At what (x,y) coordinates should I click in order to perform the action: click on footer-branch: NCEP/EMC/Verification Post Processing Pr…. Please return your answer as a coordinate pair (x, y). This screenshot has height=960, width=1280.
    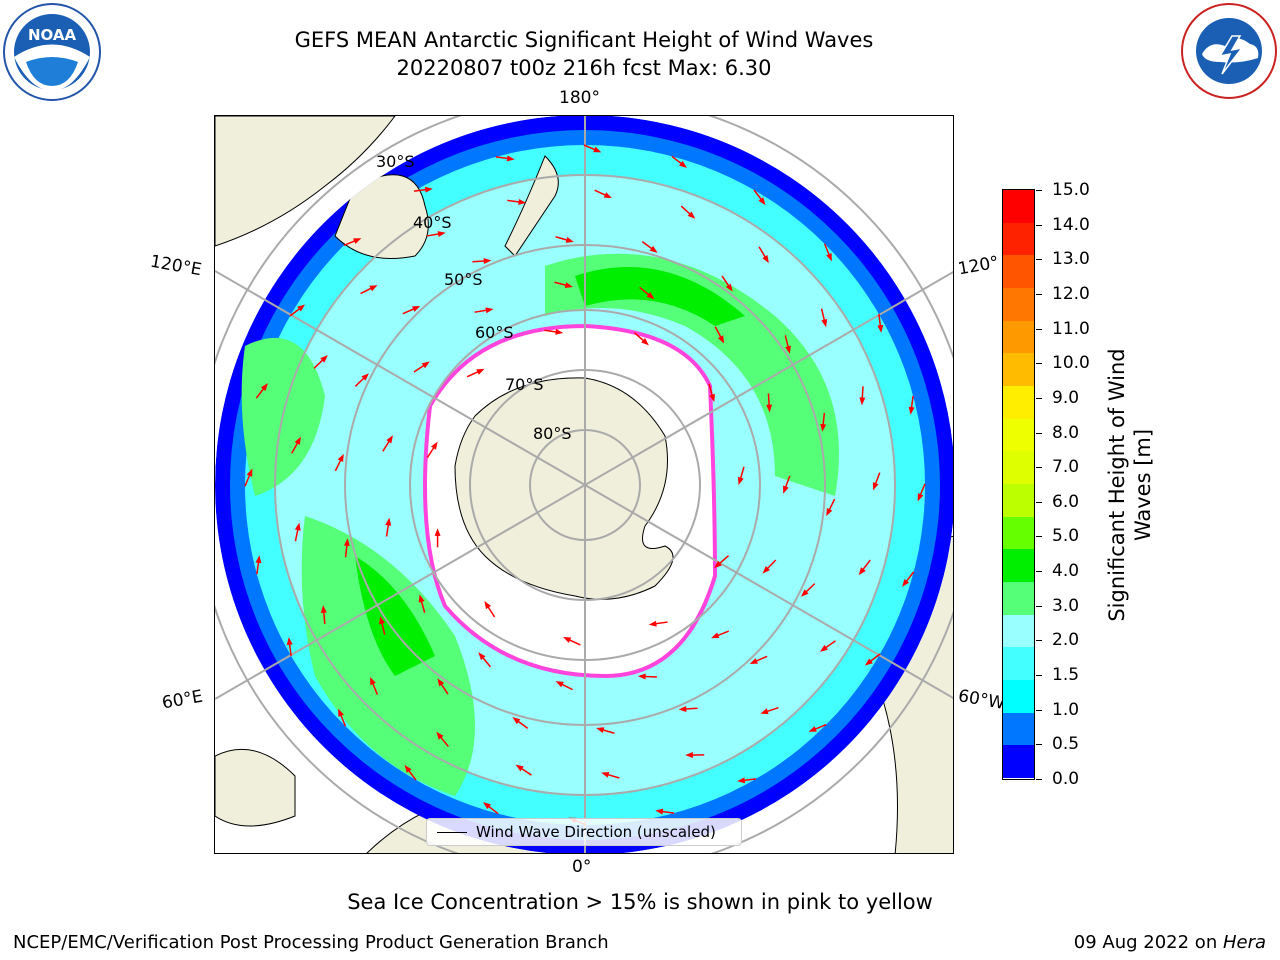
    Looking at the image, I should click on (311, 942).